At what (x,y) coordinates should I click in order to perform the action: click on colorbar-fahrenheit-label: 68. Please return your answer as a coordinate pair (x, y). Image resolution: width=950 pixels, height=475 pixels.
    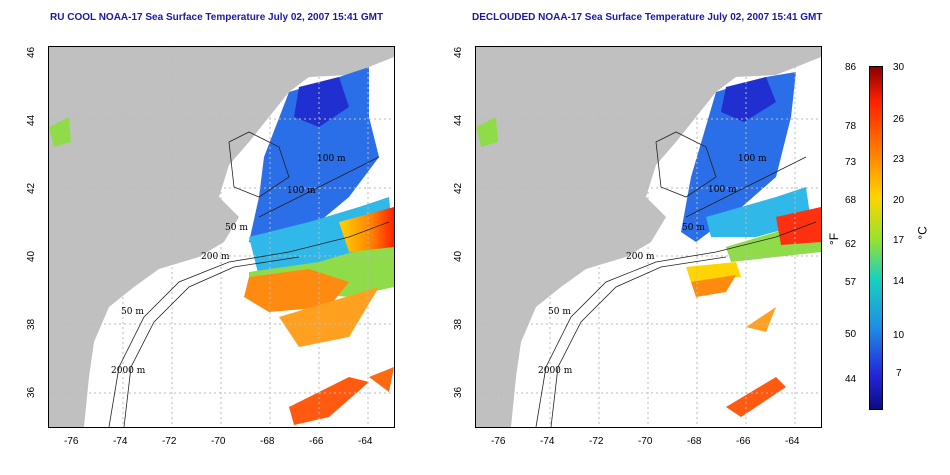
    Looking at the image, I should click on (851, 200).